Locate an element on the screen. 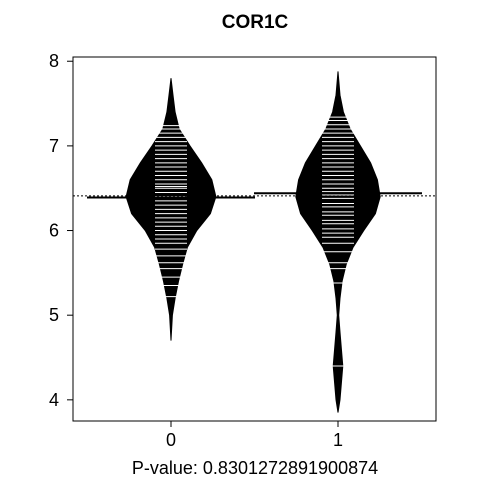 The height and width of the screenshot is (480, 480). y-tick-label-8: 8 is located at coordinates (54, 61).